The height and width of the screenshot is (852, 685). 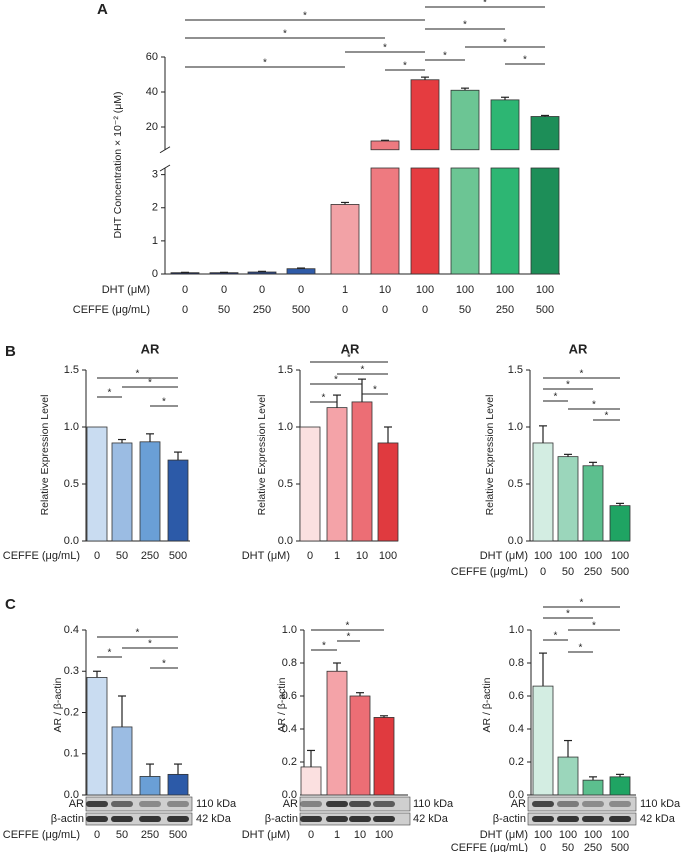 What do you see at coordinates (165, 168) in the screenshot?
I see `axis-break` at bounding box center [165, 168].